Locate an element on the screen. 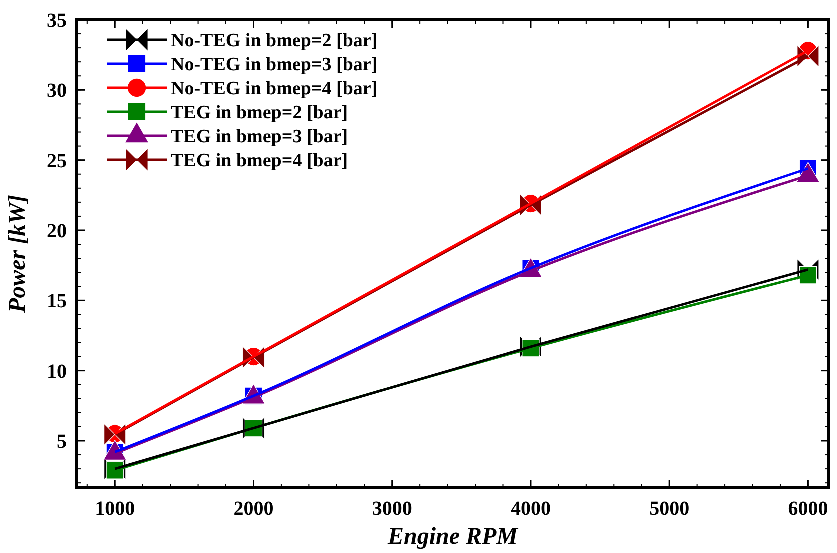 The width and height of the screenshot is (837, 553). y-tick-label: 10 is located at coordinates (57, 371).